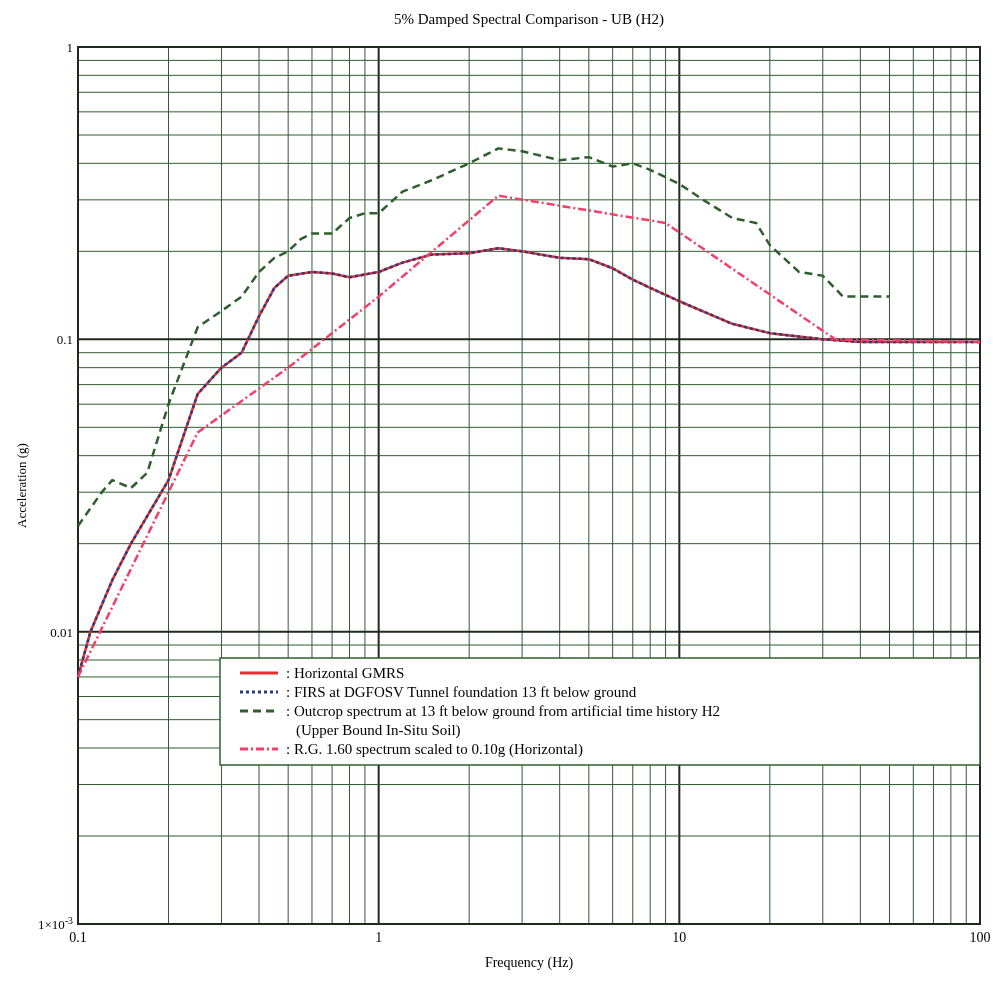 Image resolution: width=1003 pixels, height=987 pixels. What do you see at coordinates (529, 963) in the screenshot?
I see `x-axis-title: Frequency (Hz)` at bounding box center [529, 963].